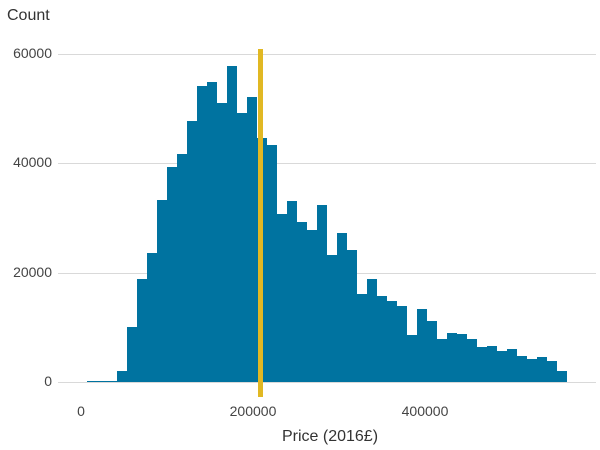  Describe the element at coordinates (32, 272) in the screenshot. I see `y-tick-20000: 20000` at that location.